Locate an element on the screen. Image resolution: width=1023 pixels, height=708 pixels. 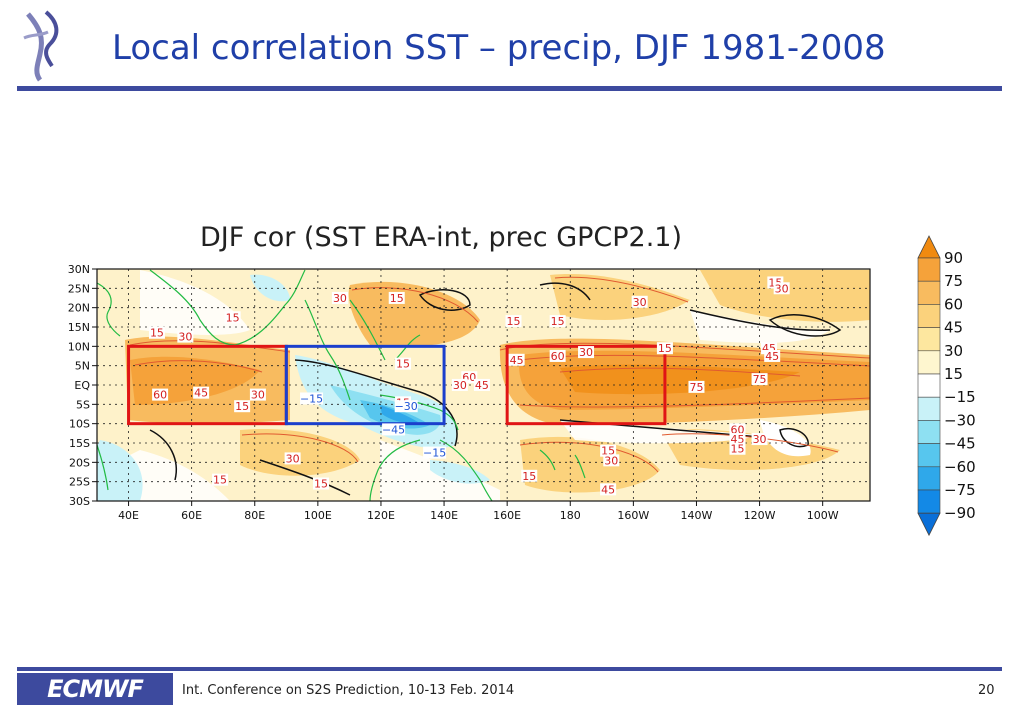
contour-label: −45 is located at coordinates (393, 429).